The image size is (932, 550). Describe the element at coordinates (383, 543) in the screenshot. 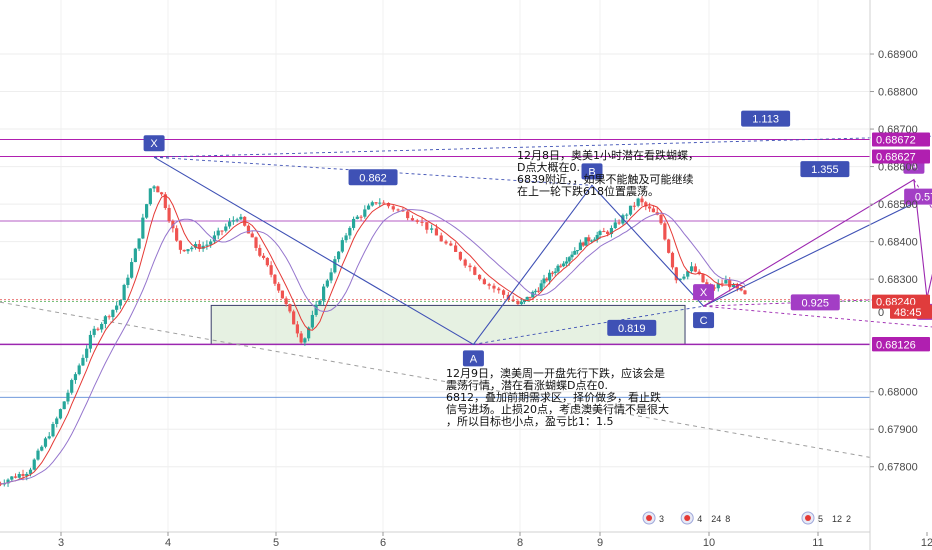

I see `time-tick-label: 6` at that location.